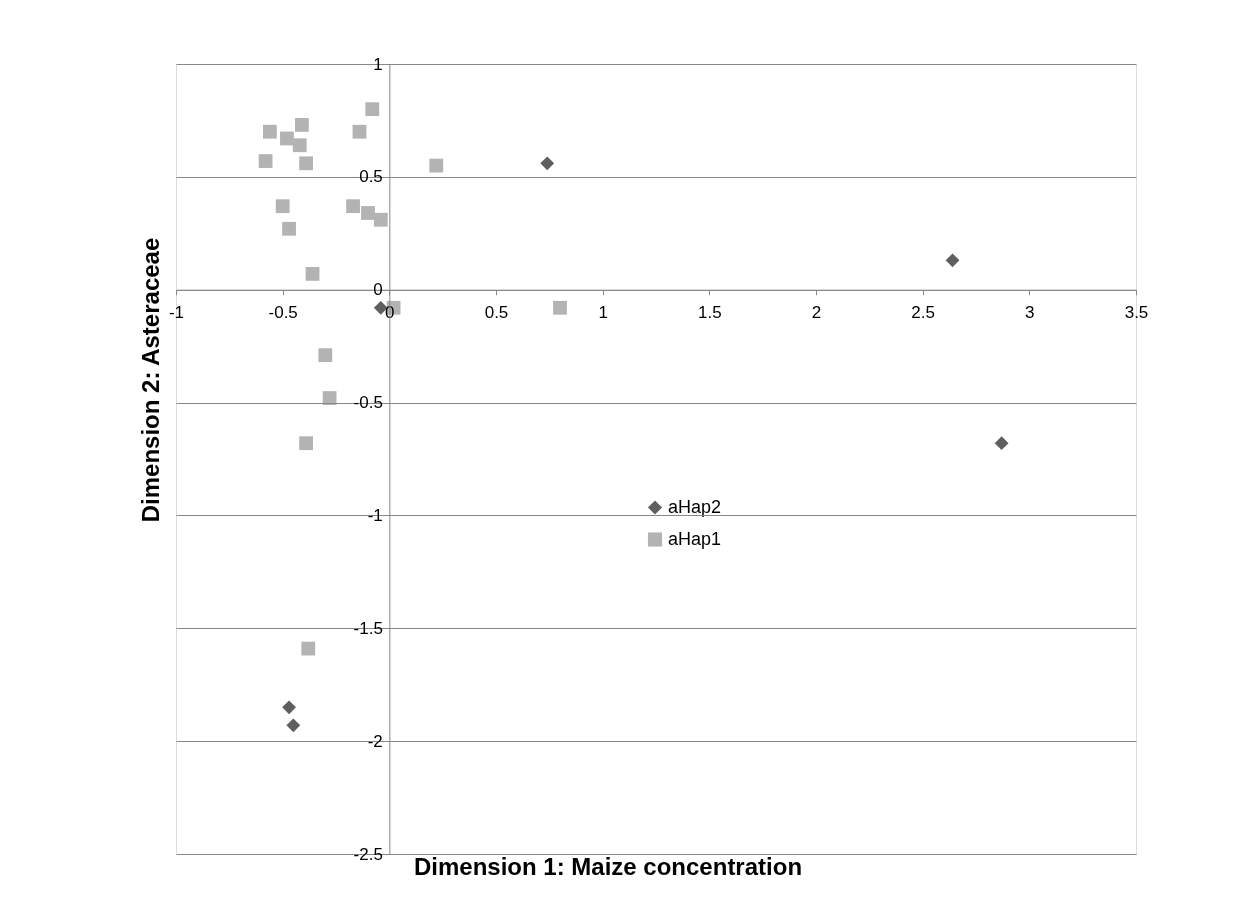 This screenshot has width=1255, height=909. I want to click on x-tick-label: 3, so click(1030, 313).